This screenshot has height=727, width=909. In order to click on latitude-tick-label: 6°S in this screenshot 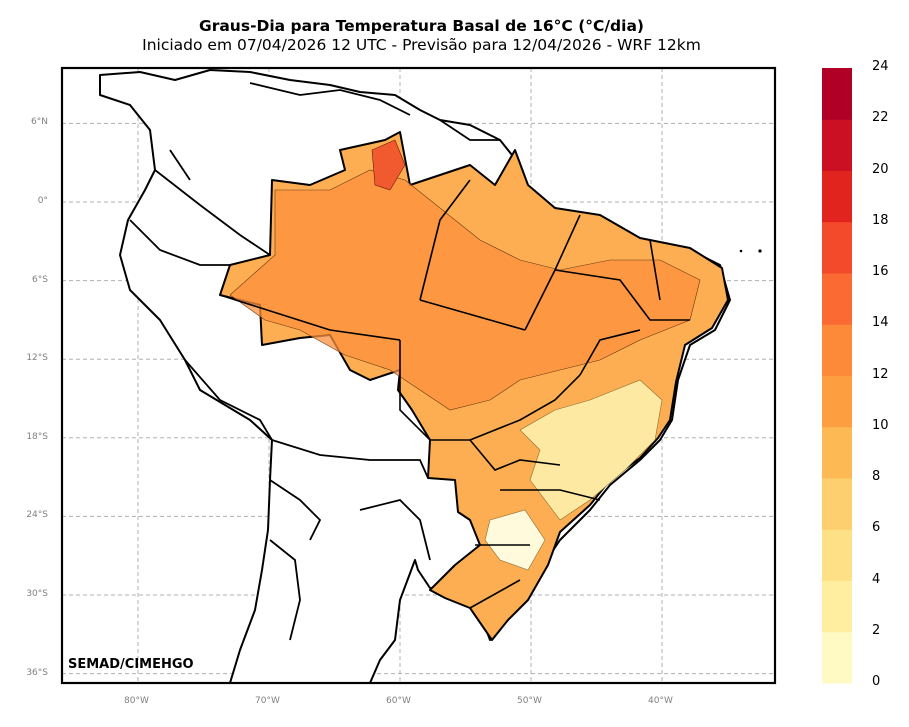, I will do `click(40, 279)`.